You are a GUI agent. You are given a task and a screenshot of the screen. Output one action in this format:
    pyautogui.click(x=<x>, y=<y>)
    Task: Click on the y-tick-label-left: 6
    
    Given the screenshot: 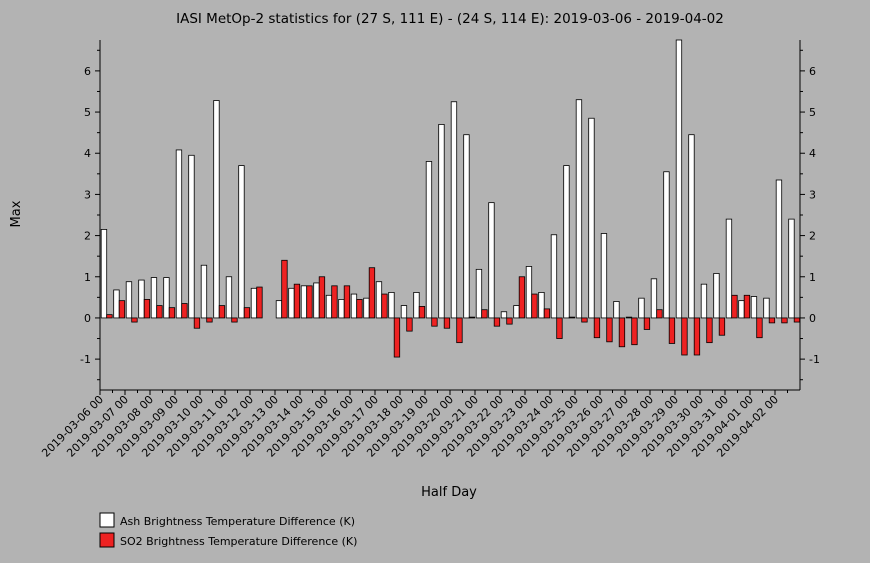 What is the action you would take?
    pyautogui.click(x=87, y=71)
    